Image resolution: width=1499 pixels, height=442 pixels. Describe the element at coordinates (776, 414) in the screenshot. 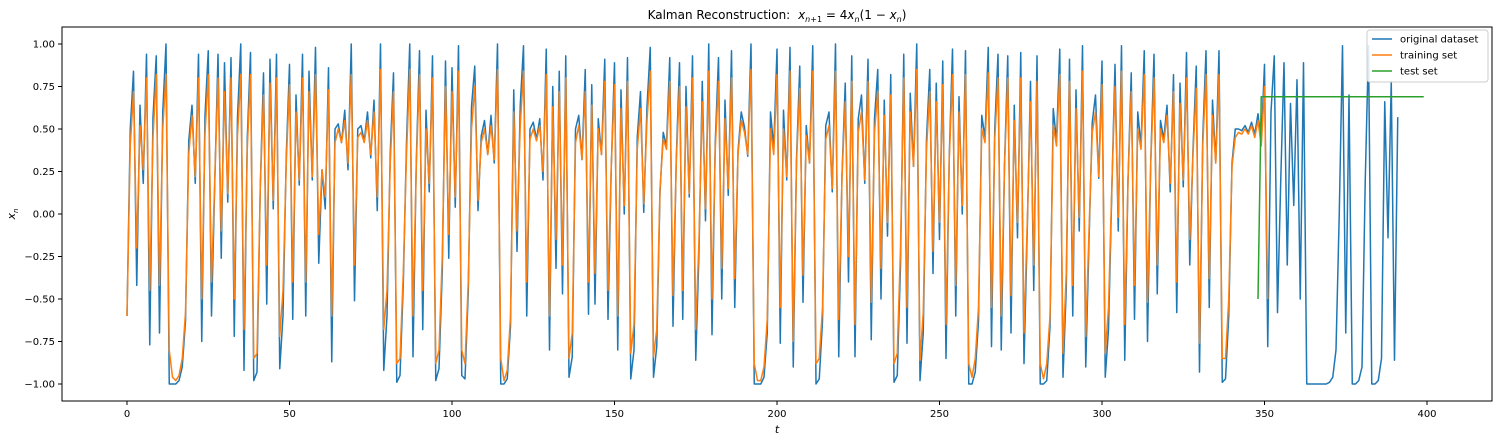

I see `x-tick-label: 200` at that location.